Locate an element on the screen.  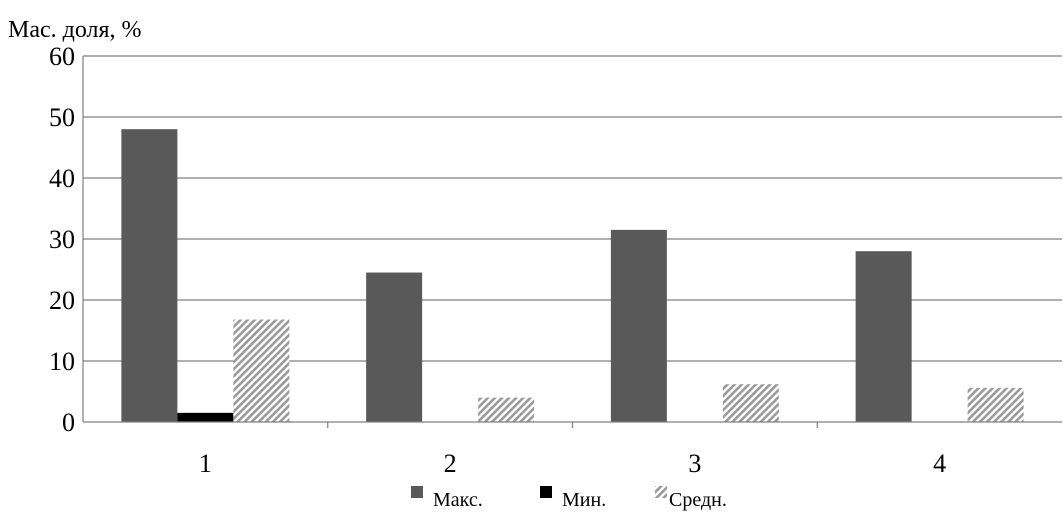
y-tick-label: 40 is located at coordinates (62, 178).